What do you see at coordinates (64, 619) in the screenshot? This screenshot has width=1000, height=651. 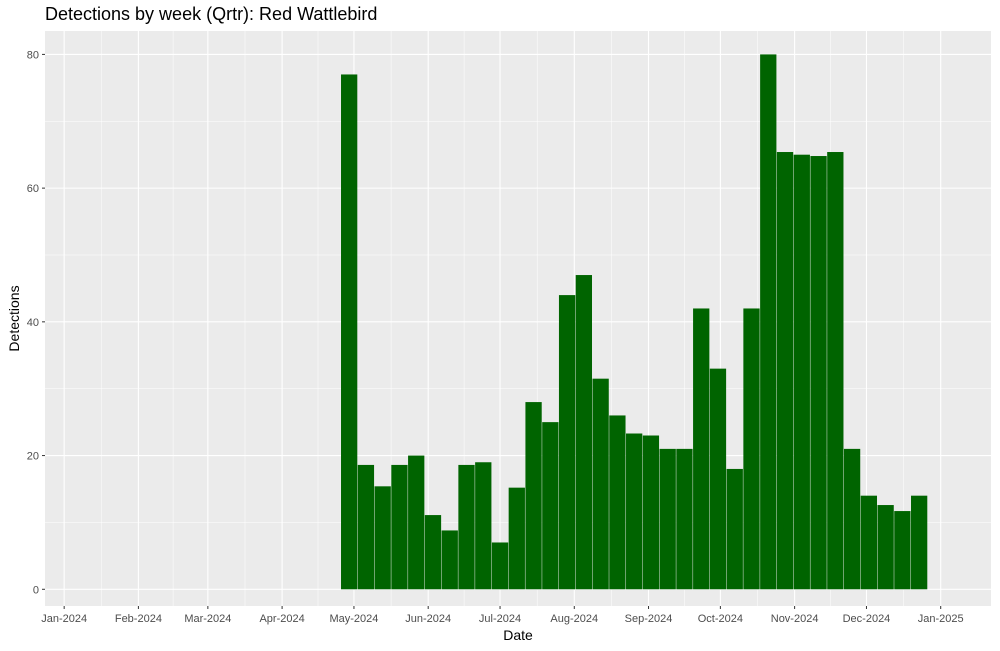 I see `x-tick-label: Jan-2024` at bounding box center [64, 619].